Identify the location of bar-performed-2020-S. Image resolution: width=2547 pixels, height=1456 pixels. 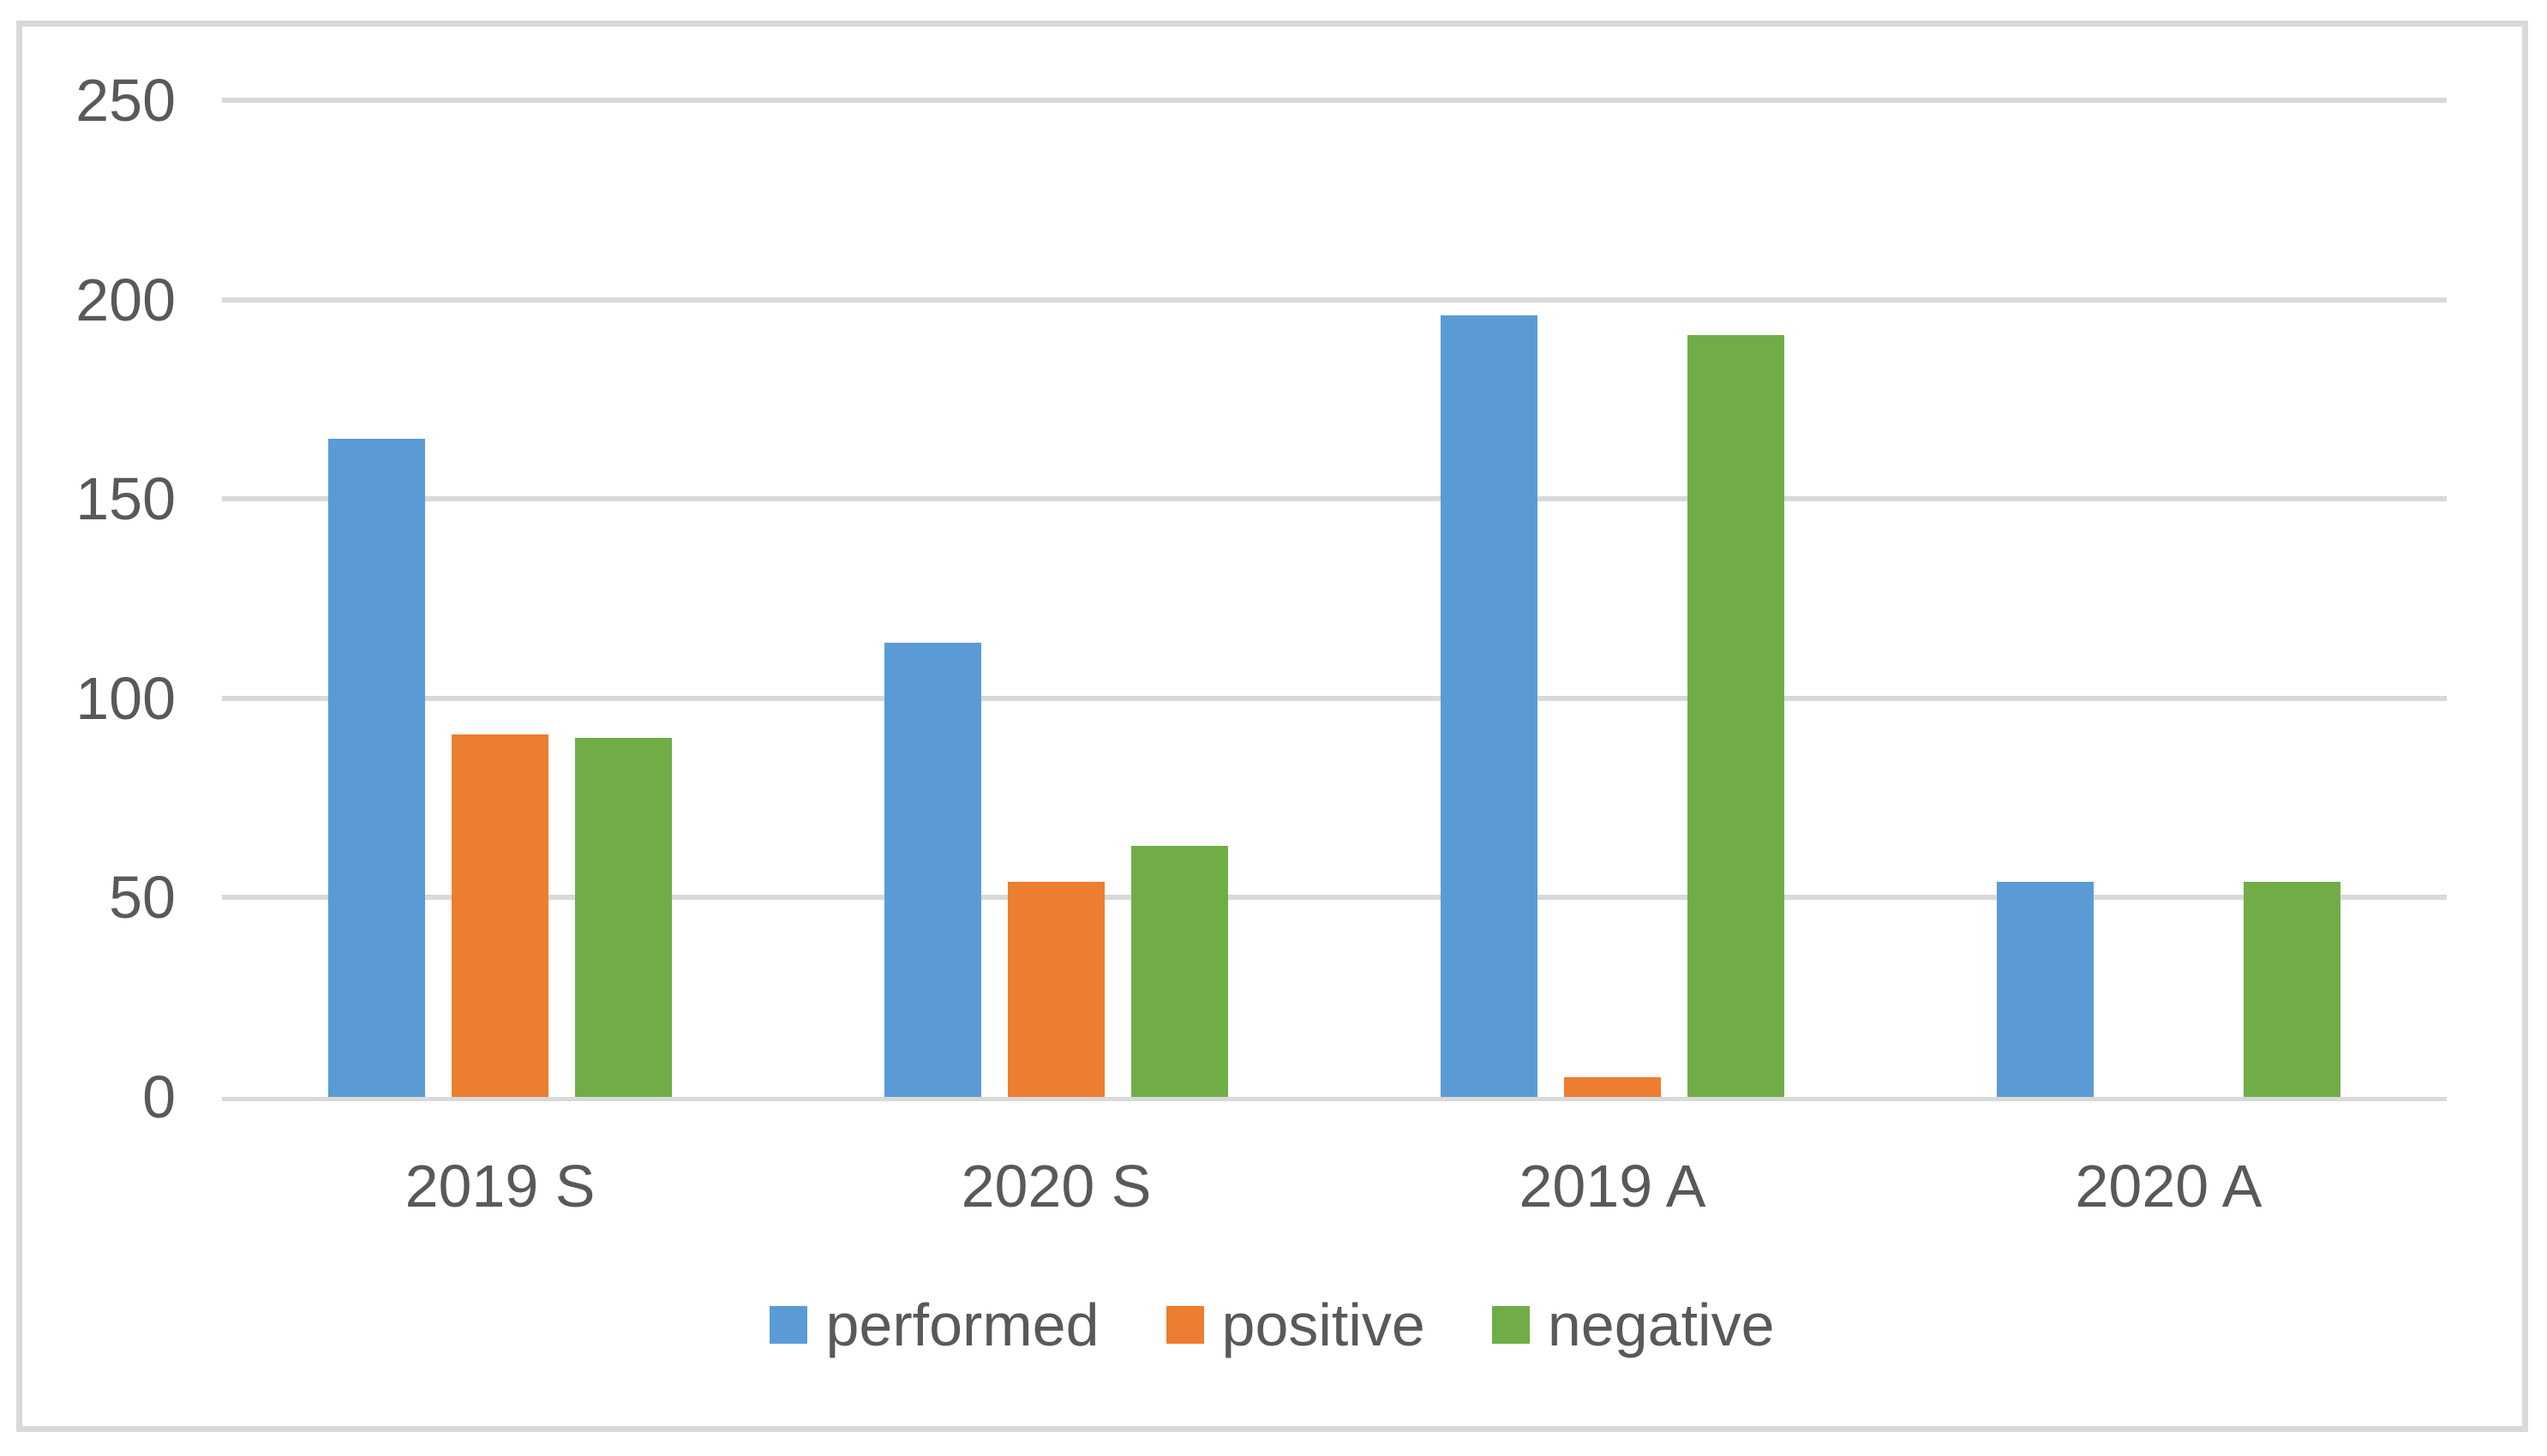
(932, 869).